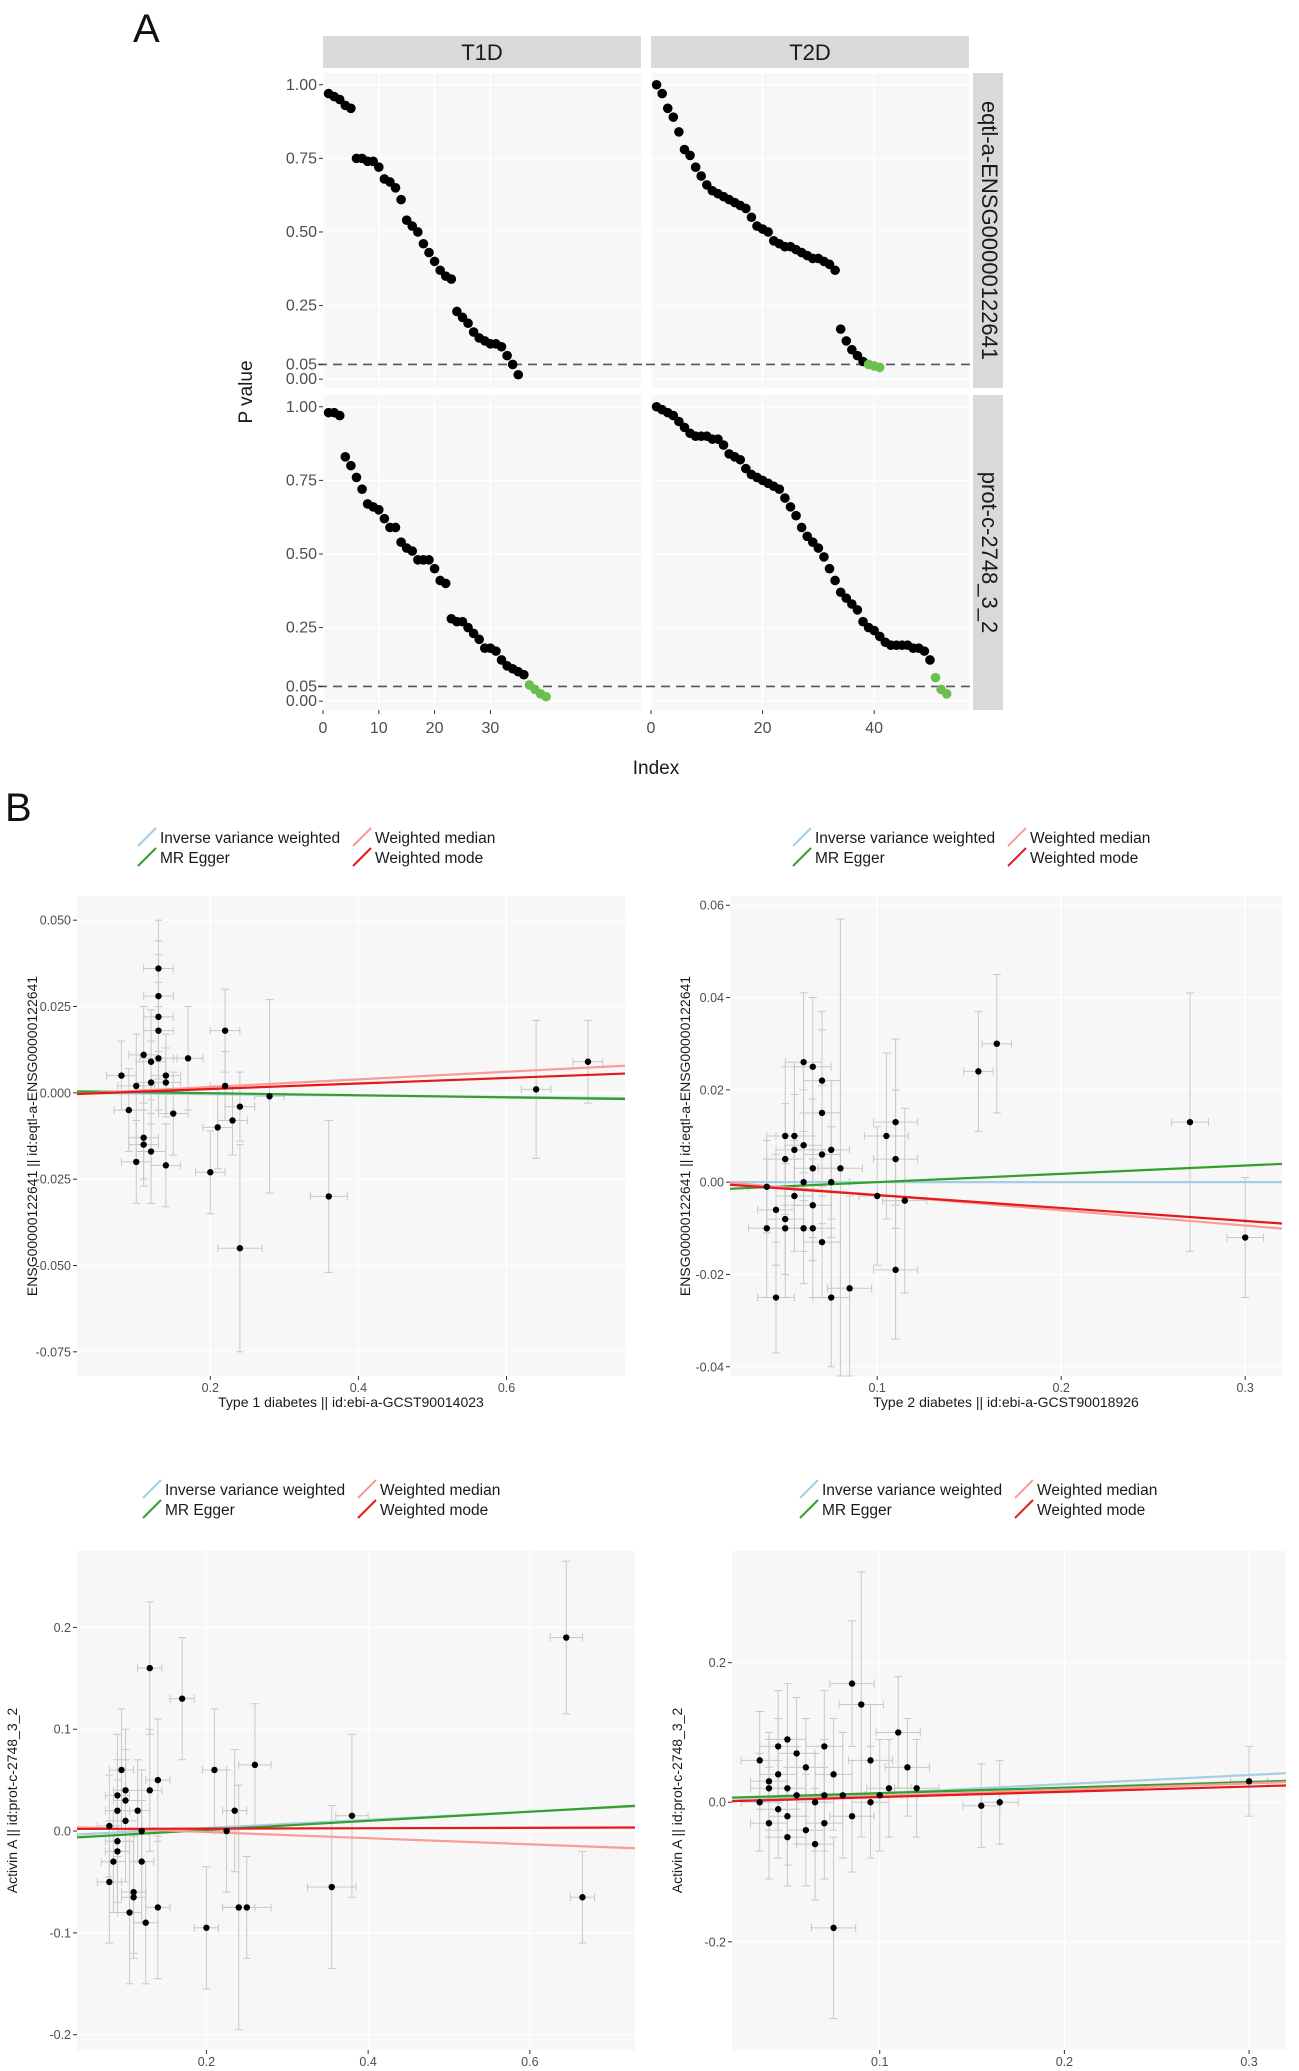  What do you see at coordinates (546, 696) in the screenshot?
I see `significant-point` at bounding box center [546, 696].